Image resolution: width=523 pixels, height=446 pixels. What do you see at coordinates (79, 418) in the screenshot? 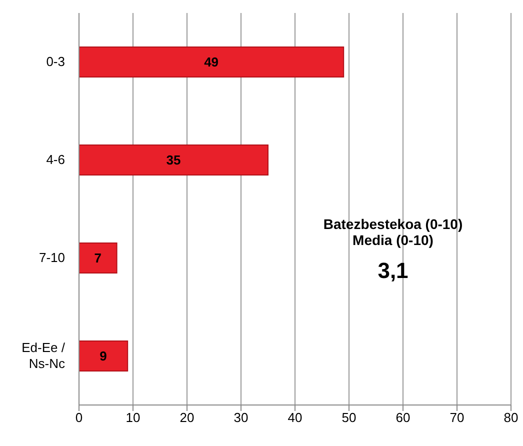
I see `x-tick-label: 0` at bounding box center [79, 418].